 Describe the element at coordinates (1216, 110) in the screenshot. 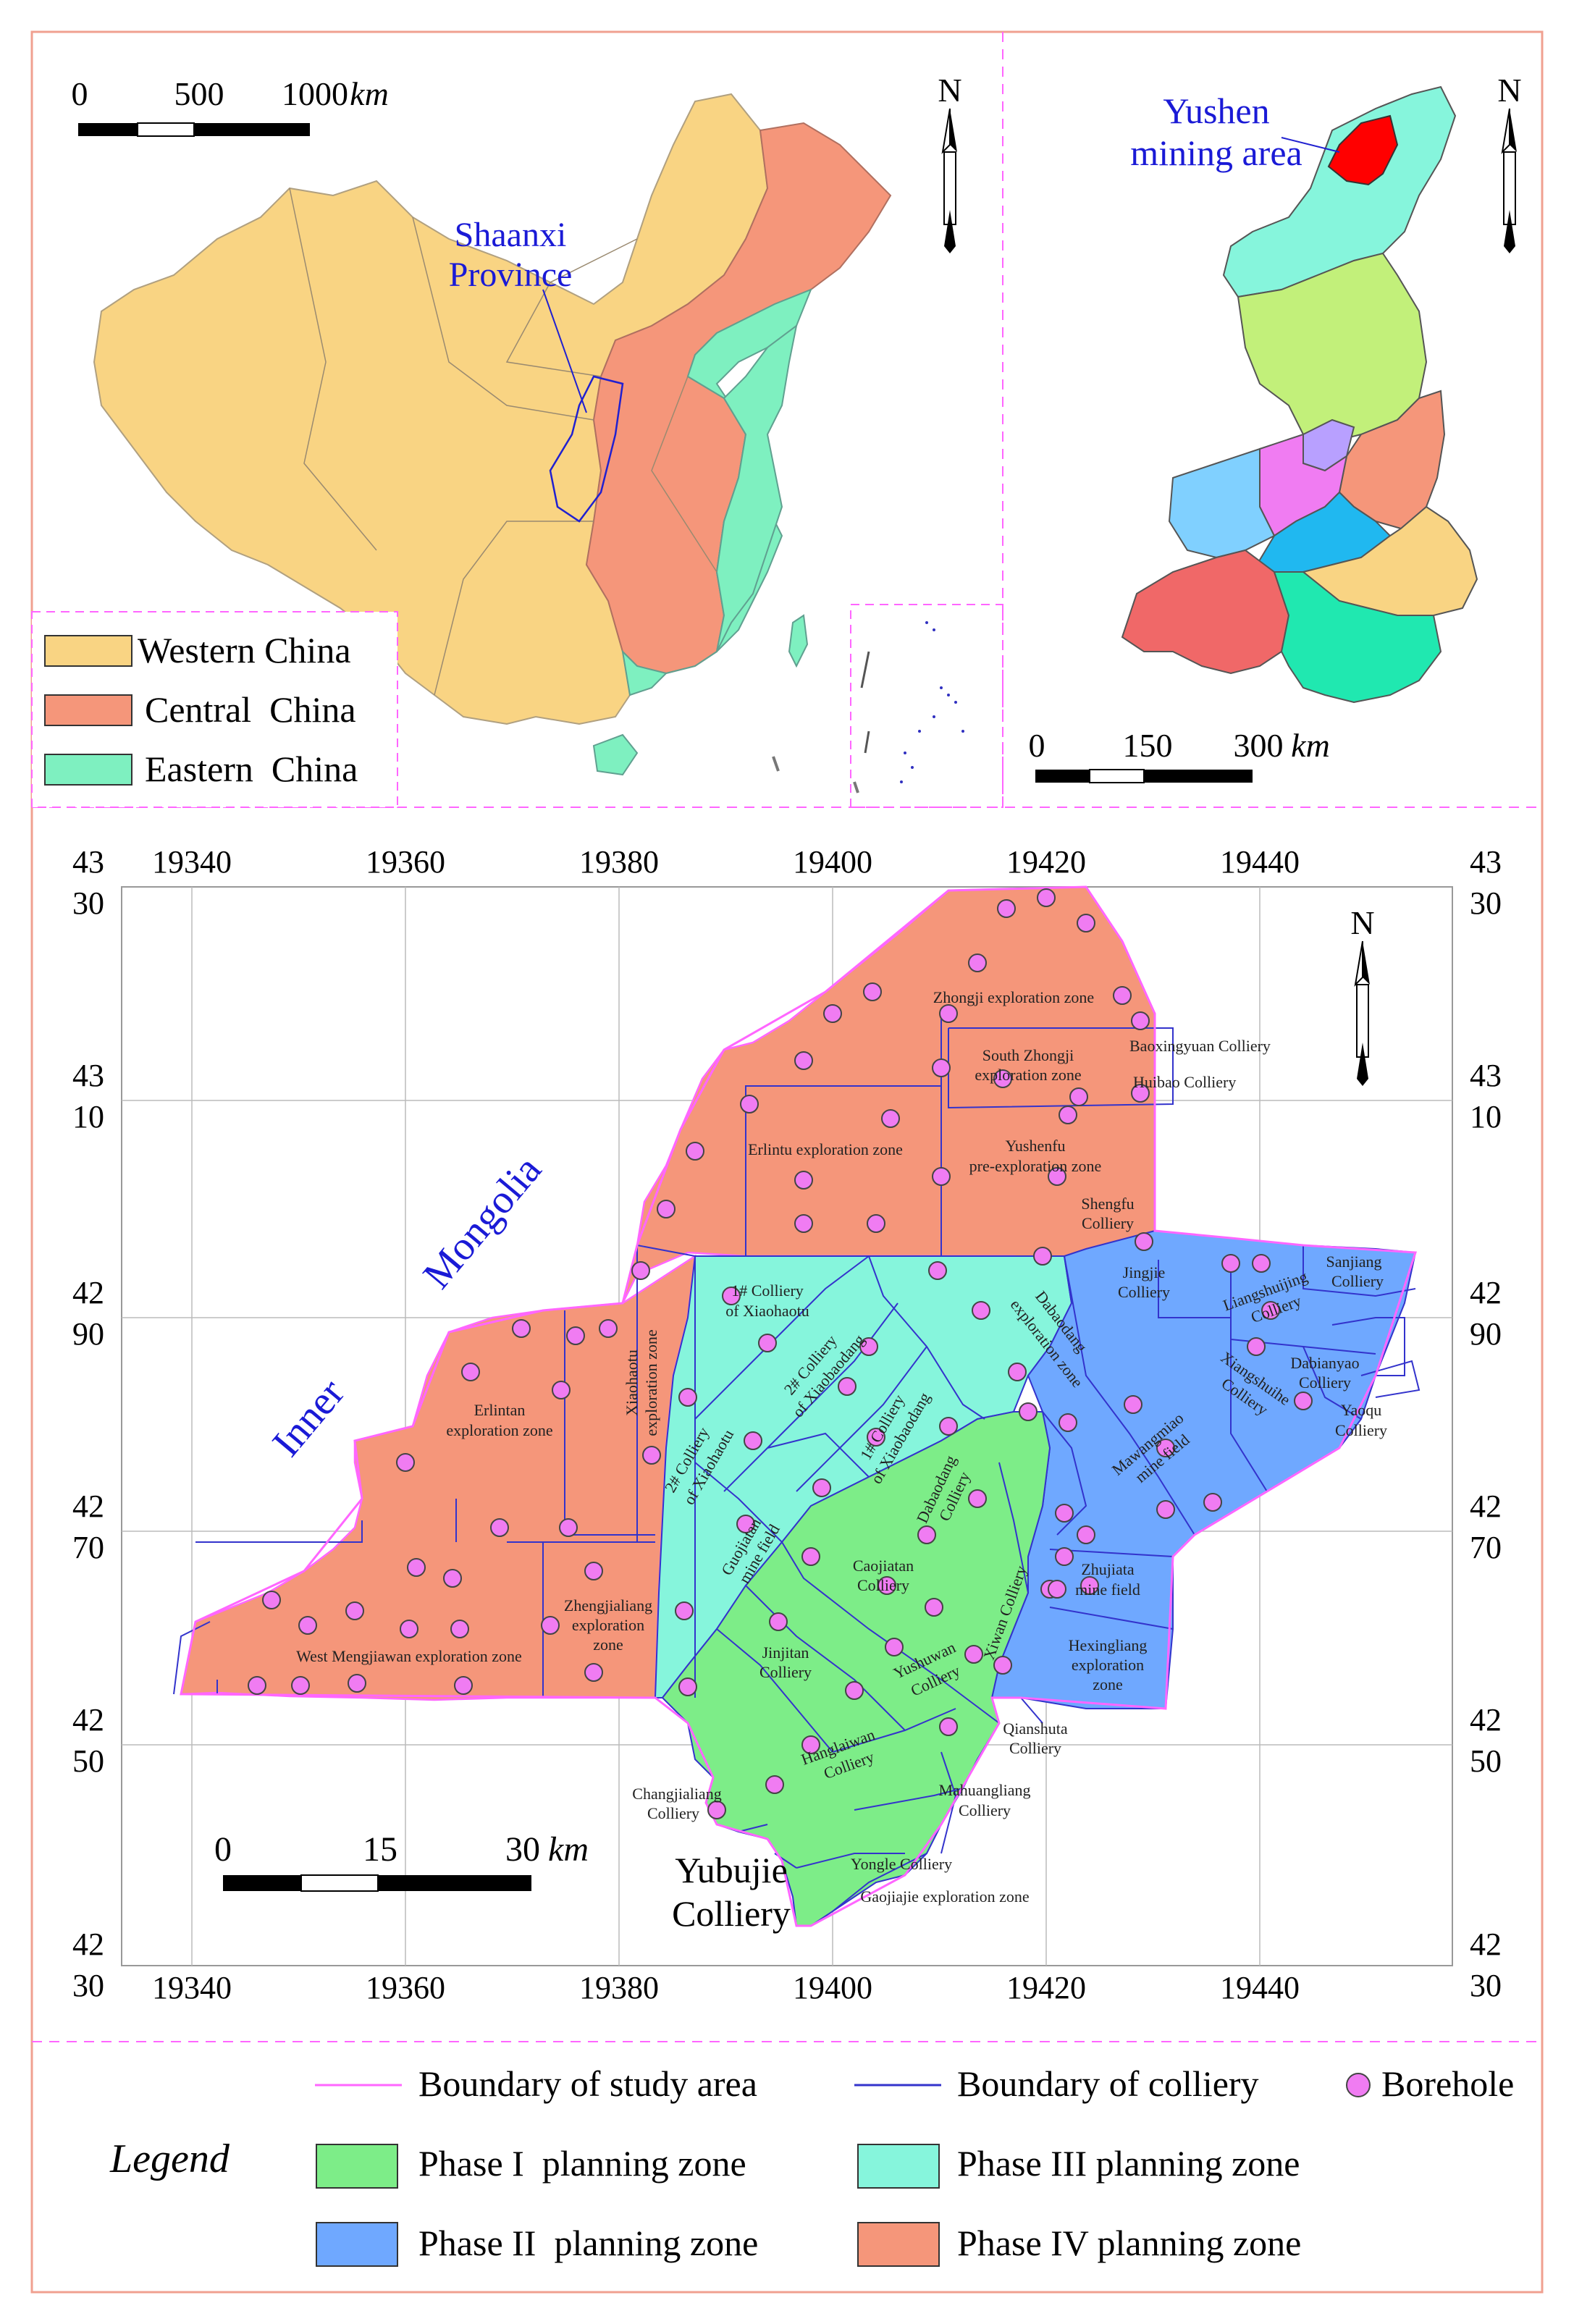

I see `yushen-label-line1: Yushen` at that location.